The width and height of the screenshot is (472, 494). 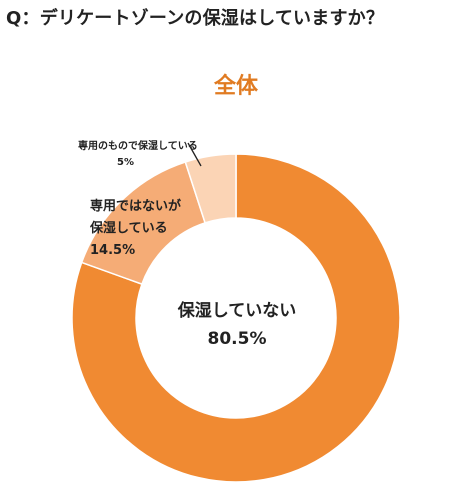 I want to click on label-non-dedicated: 専用ではないが 保湿している 14.5%, so click(x=135, y=229).